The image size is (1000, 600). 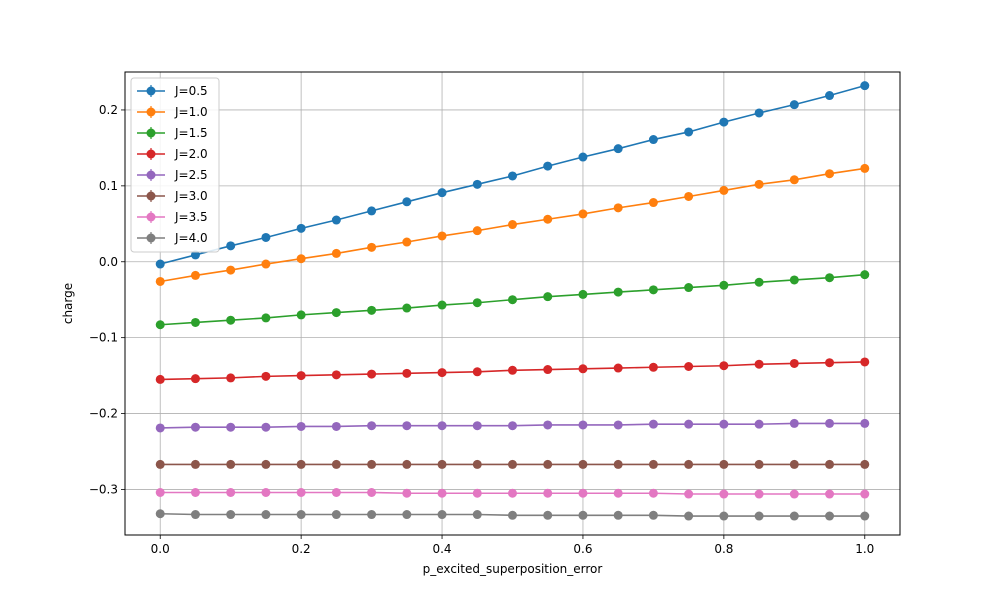 What do you see at coordinates (582, 549) in the screenshot?
I see `x-tick-label: 0.6` at bounding box center [582, 549].